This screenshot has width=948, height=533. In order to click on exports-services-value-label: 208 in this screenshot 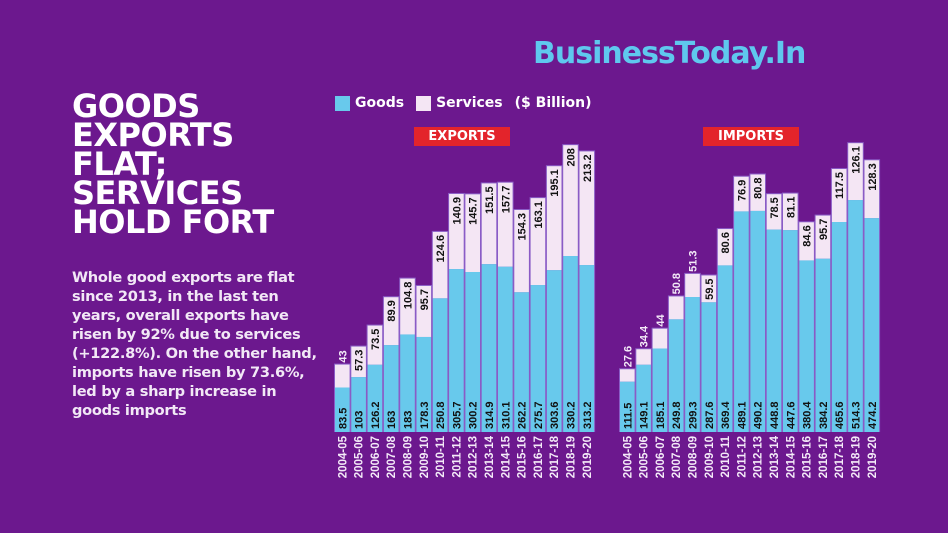, I will do `click(572, 157)`.